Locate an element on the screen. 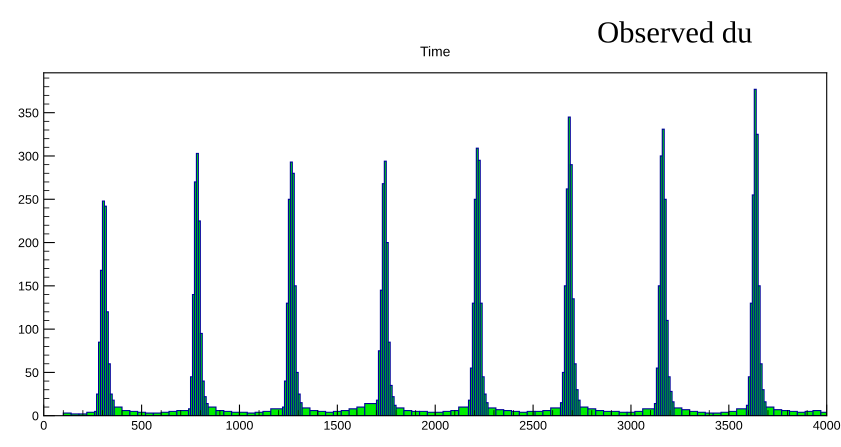 Image resolution: width=841 pixels, height=447 pixels. x-tick-label: 3500 is located at coordinates (728, 425).